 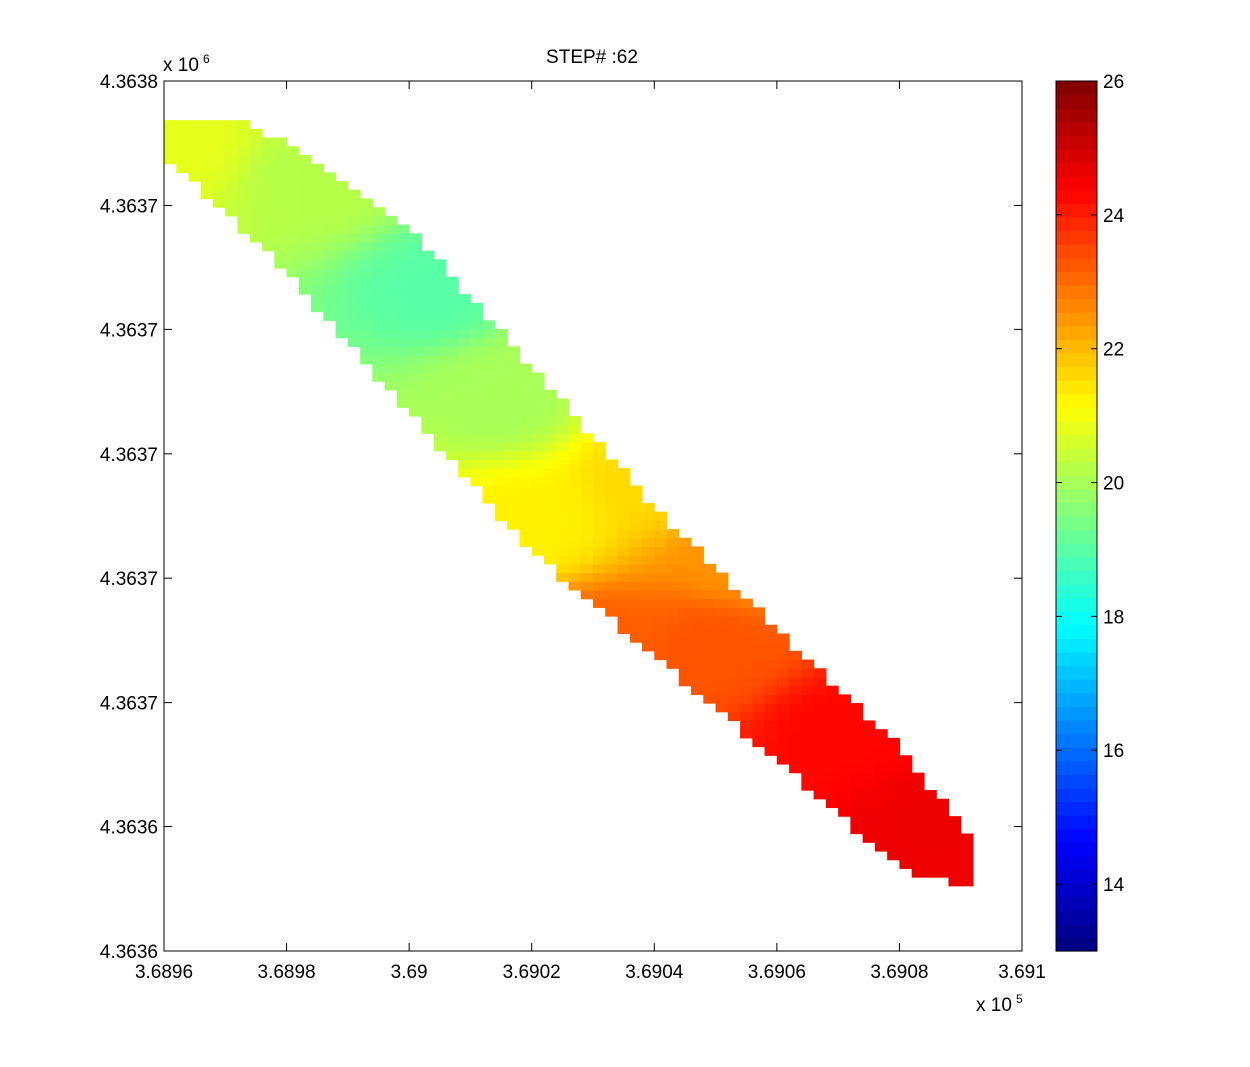 I want to click on y-tick-label: 4.3637, so click(x=129, y=579).